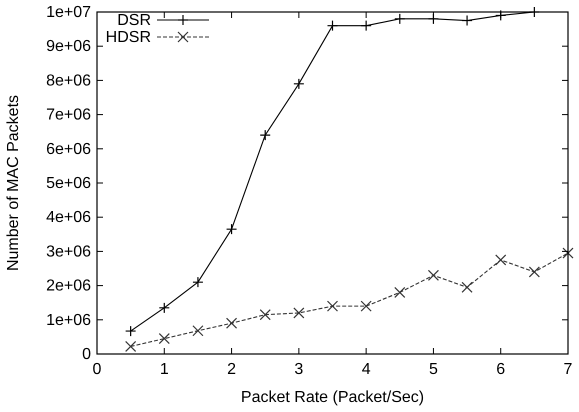  Describe the element at coordinates (69, 286) in the screenshot. I see `y-tick-label: 2e+06` at that location.